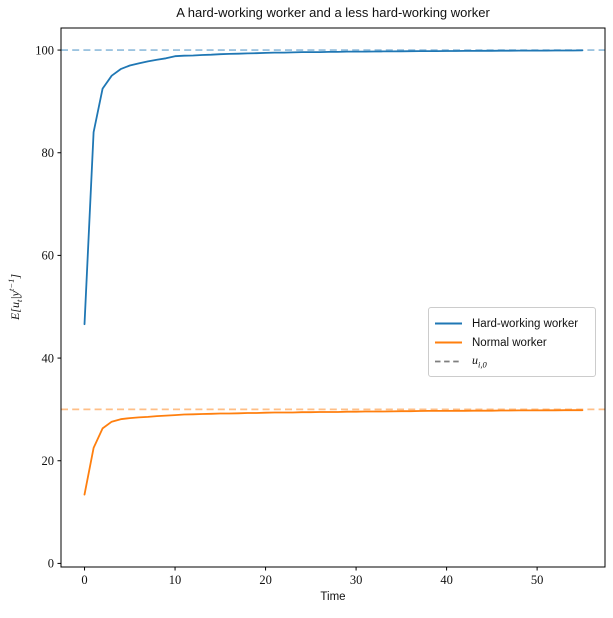  What do you see at coordinates (482, 364) in the screenshot?
I see `legend-u-sub: i,0` at bounding box center [482, 364].